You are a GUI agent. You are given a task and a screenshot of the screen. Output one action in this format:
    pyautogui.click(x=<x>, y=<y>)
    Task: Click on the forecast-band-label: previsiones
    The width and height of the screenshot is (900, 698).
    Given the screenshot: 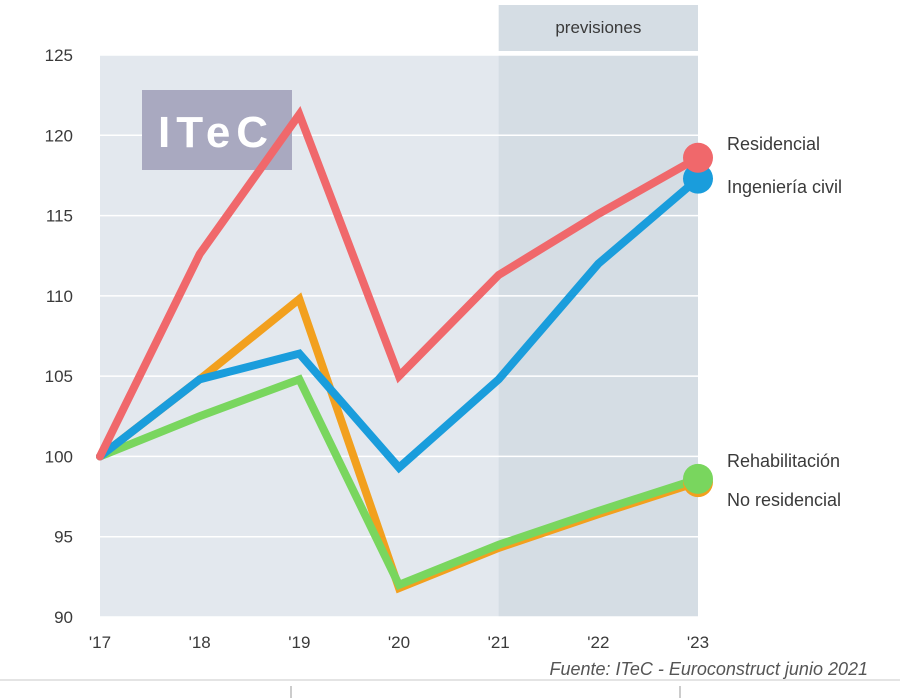 What is the action you would take?
    pyautogui.click(x=598, y=27)
    